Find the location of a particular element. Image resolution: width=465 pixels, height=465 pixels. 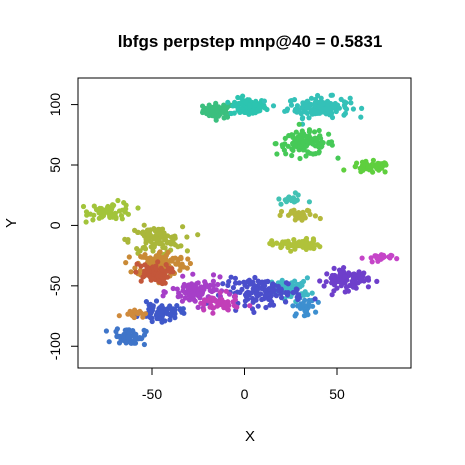

x-axis-label: X is located at coordinates (250, 436).